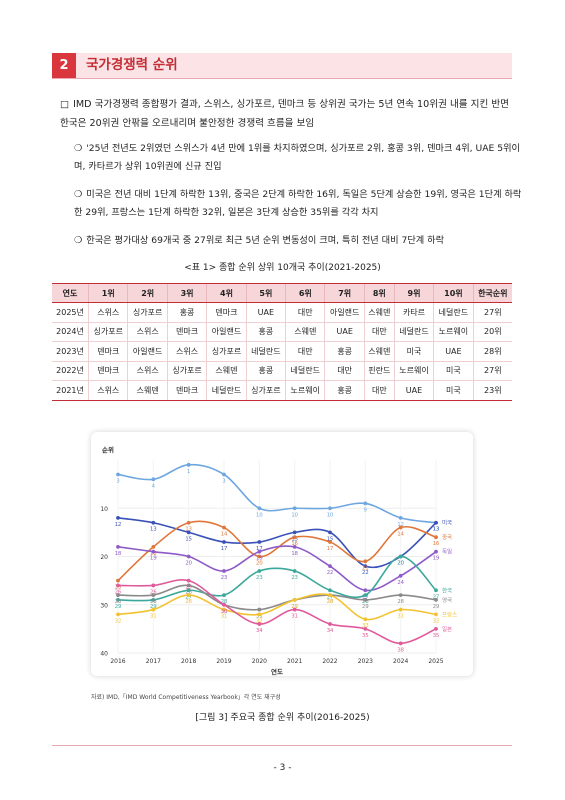 This screenshot has height=800, width=565. Describe the element at coordinates (330, 573) in the screenshot. I see `data-label: 22` at that location.